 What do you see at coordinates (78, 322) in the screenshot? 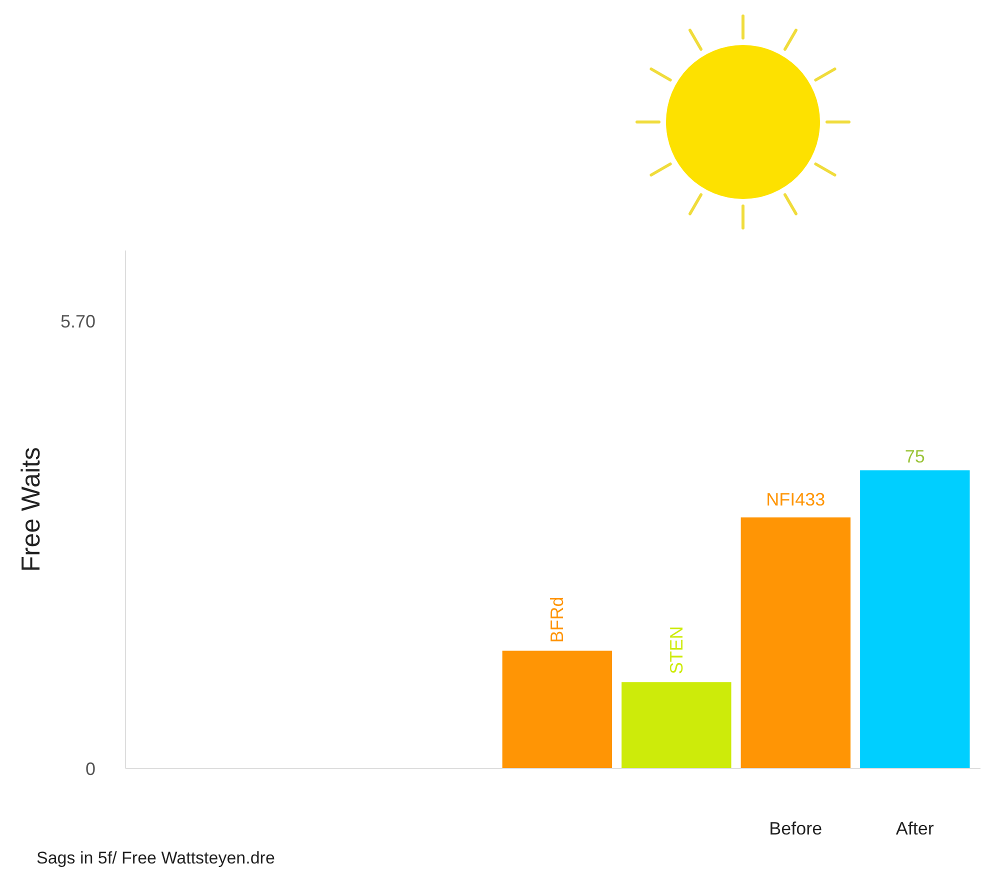
I see `y-tick-label: 5.70` at bounding box center [78, 322].